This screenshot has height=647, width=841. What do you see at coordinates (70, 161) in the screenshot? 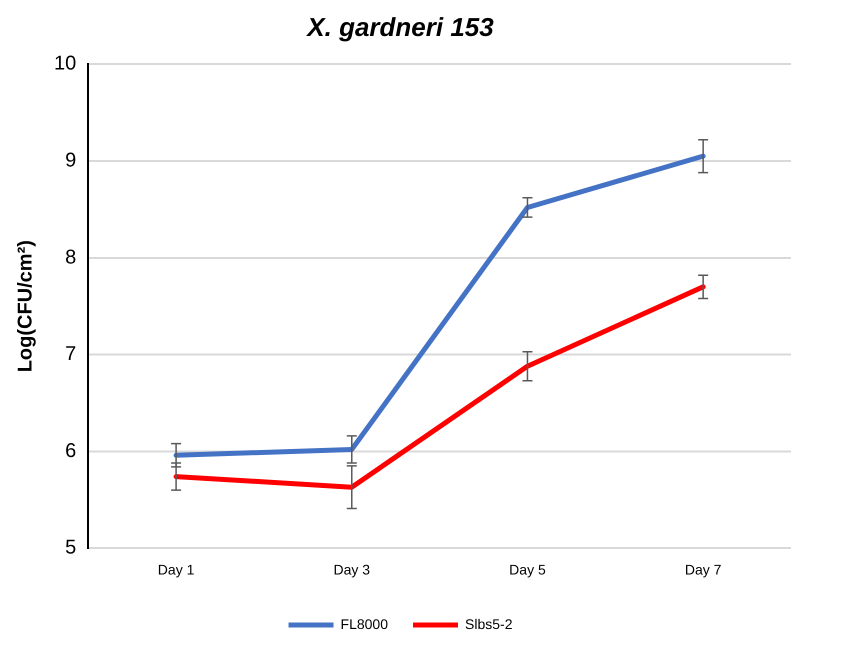
I see `y-tick-label: 9` at bounding box center [70, 161].